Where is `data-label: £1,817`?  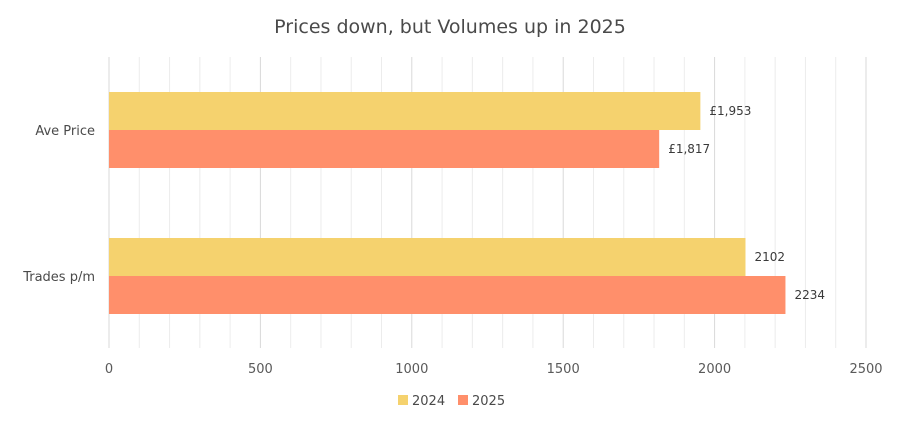
data-label: £1,817 is located at coordinates (689, 149).